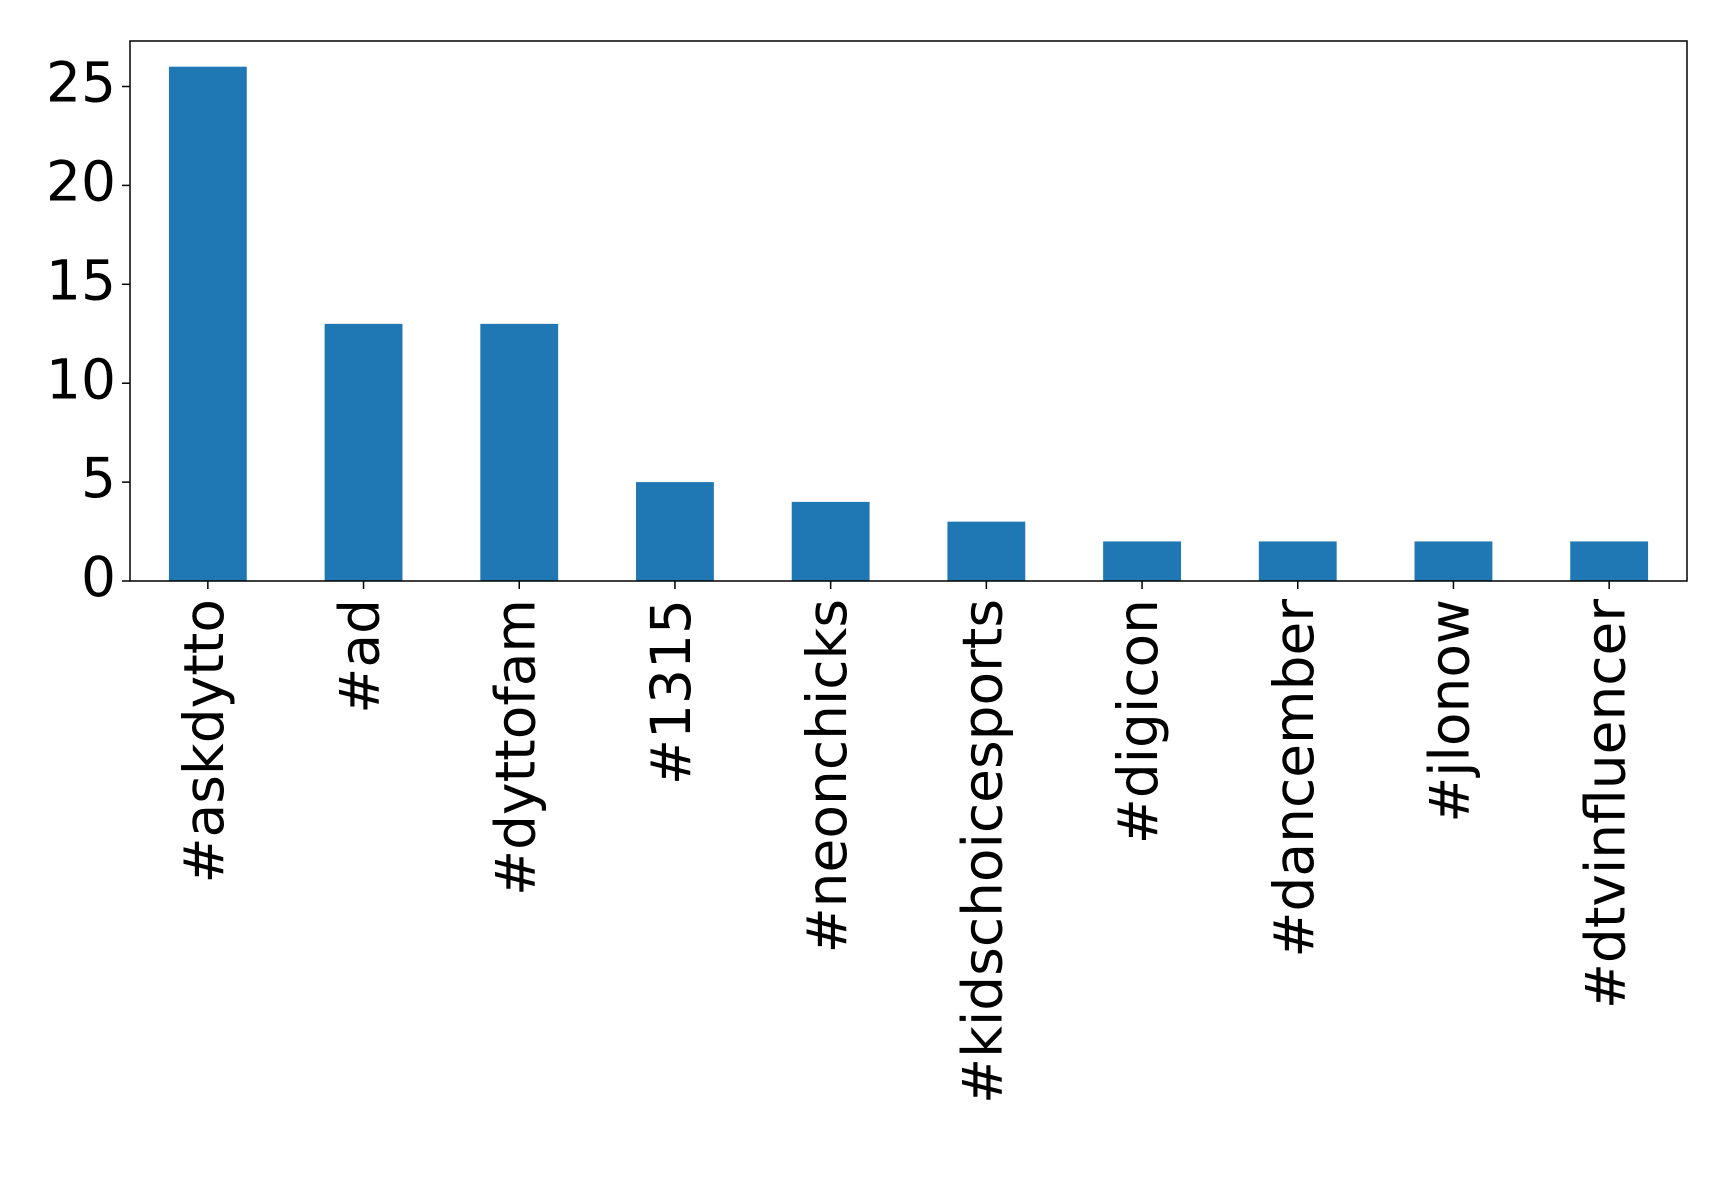 The image size is (1719, 1202). Describe the element at coordinates (671, 692) in the screenshot. I see `x-tick-label: #1315` at that location.